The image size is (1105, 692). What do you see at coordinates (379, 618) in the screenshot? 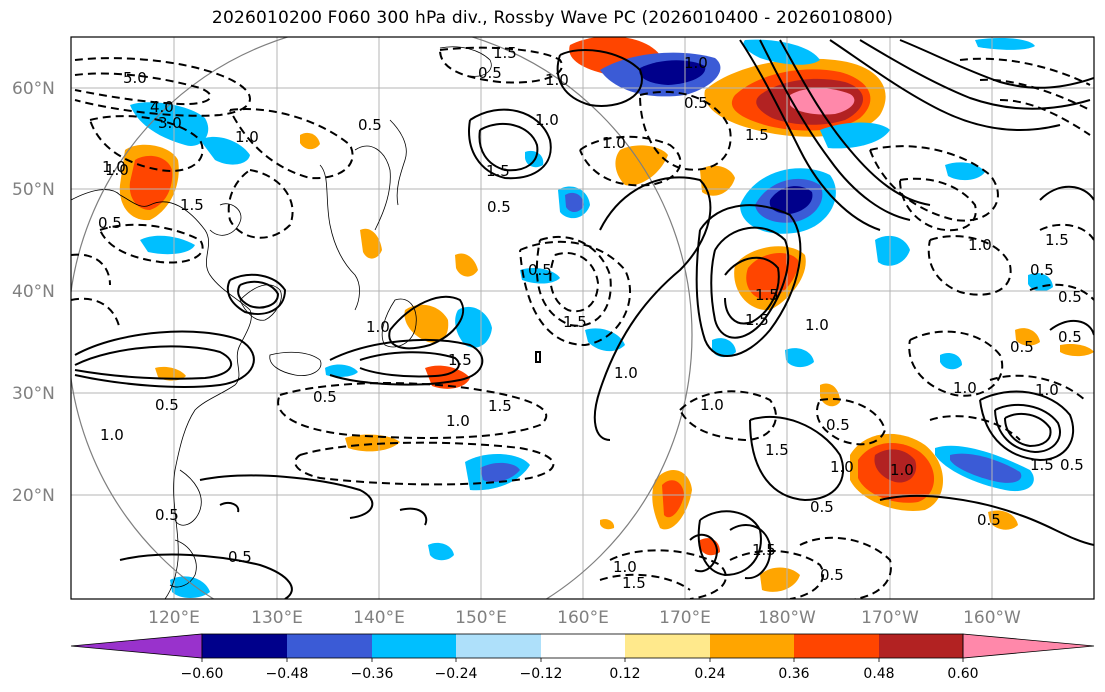
I see `lon-label: 140°E` at bounding box center [379, 618].